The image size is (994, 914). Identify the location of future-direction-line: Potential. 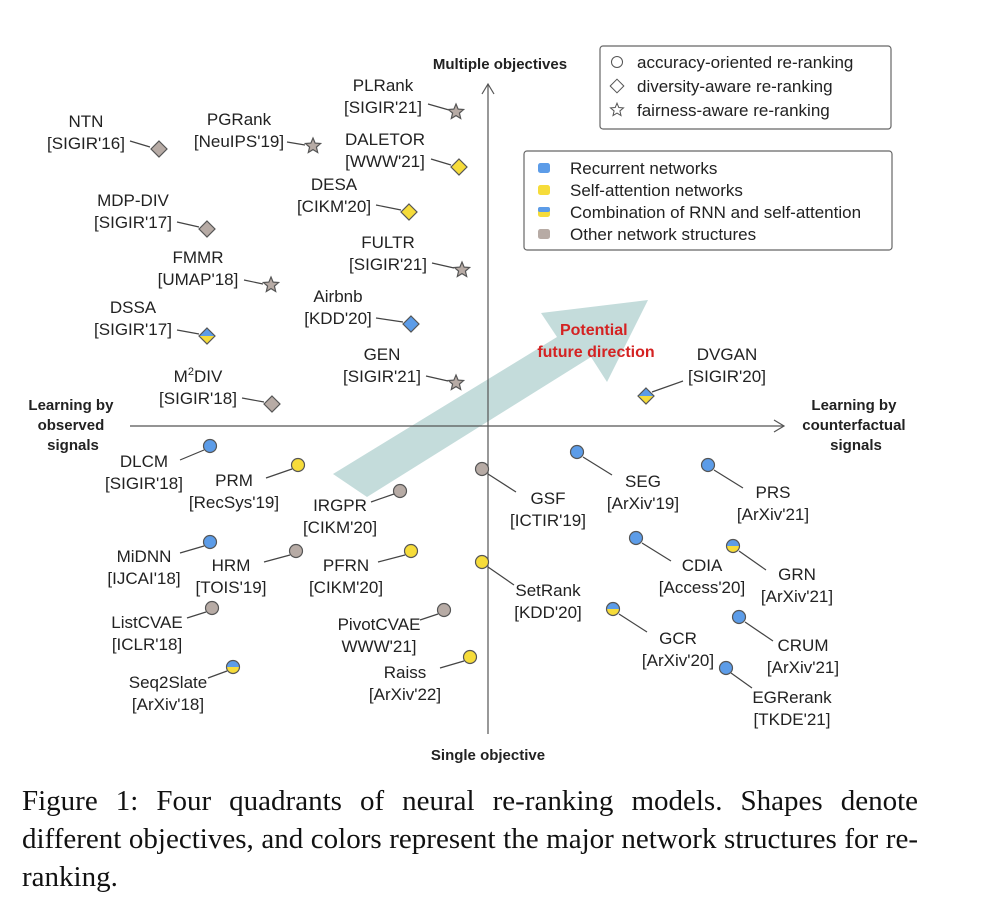
(594, 330).